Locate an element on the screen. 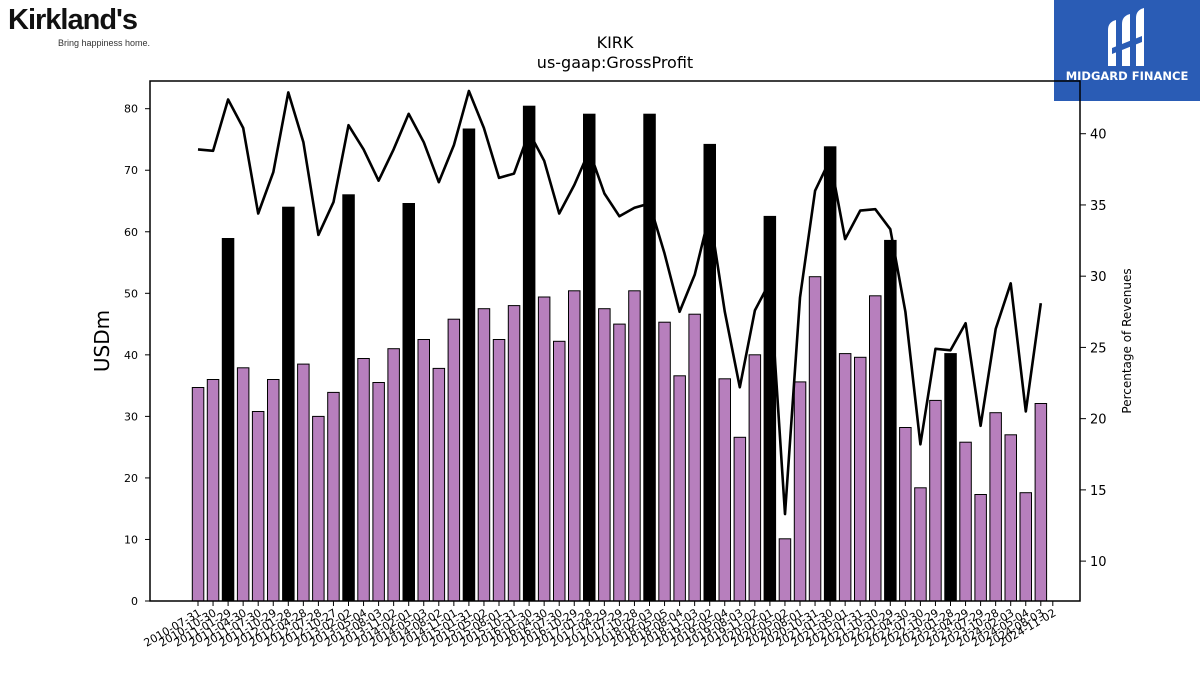  kirklands-logo: Kirkland's Bring happiness home. is located at coordinates (88, 27).